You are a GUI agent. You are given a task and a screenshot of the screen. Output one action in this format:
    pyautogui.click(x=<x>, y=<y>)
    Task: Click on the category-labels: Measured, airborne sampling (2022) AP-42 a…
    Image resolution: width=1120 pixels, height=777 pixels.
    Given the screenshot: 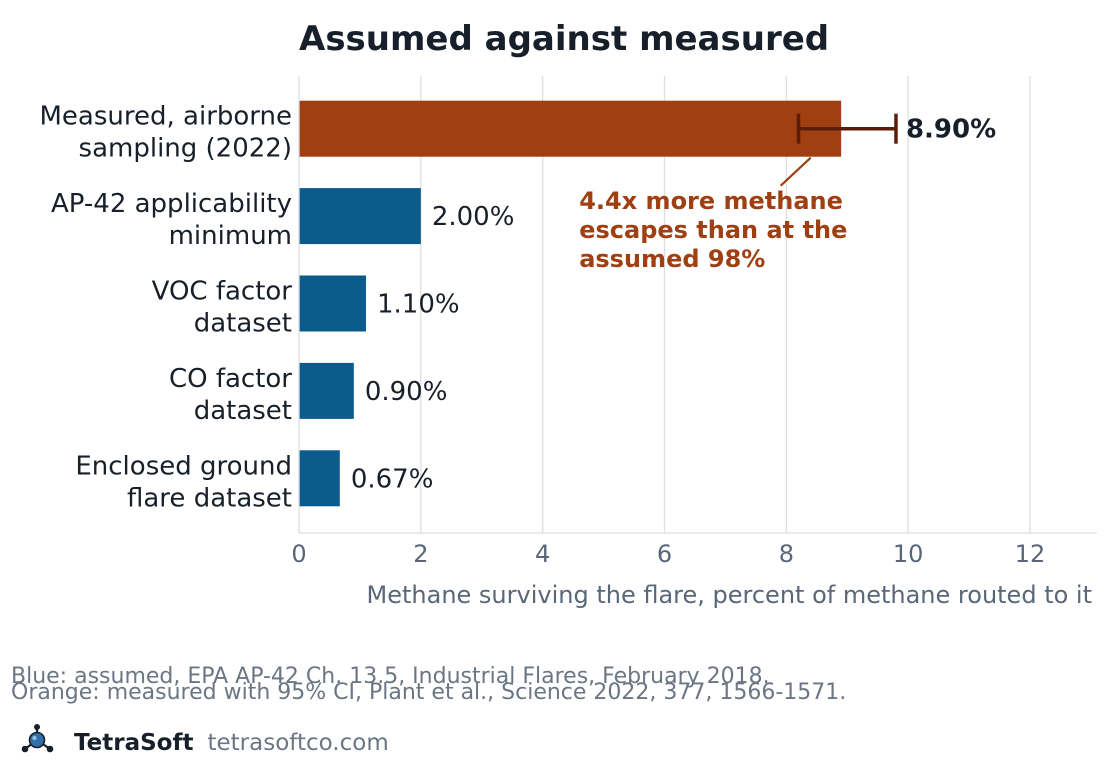 What is the action you would take?
    pyautogui.click(x=166, y=308)
    